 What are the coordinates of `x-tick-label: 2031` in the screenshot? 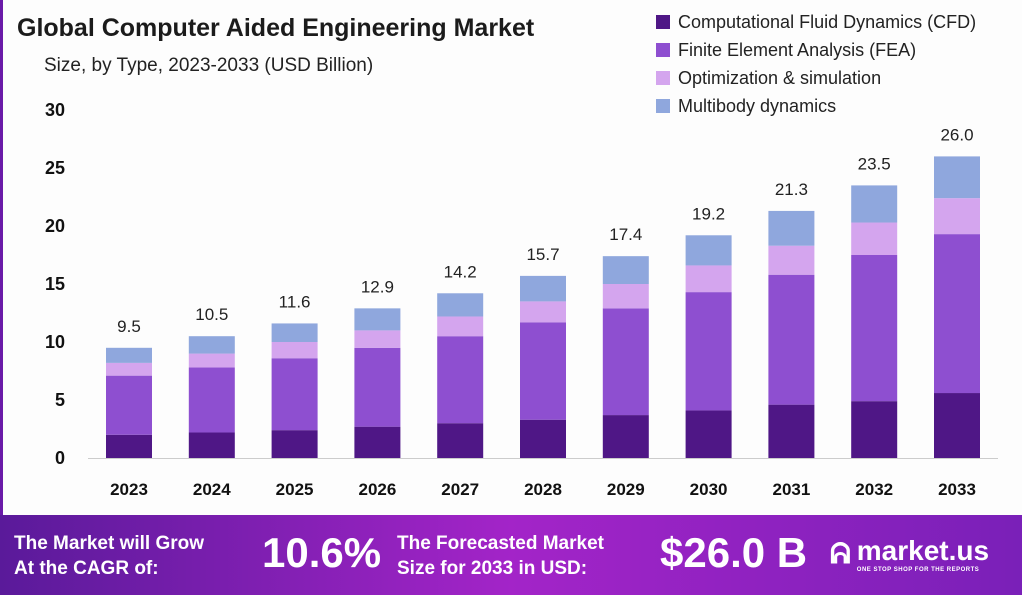 It's located at (791, 489).